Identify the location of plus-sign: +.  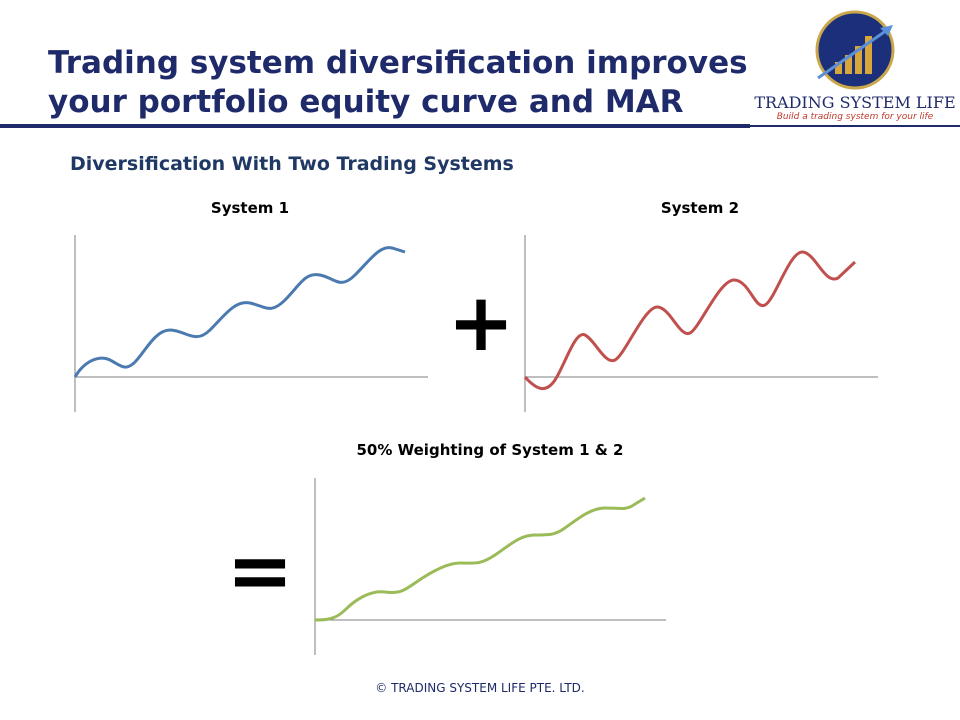
(480, 322).